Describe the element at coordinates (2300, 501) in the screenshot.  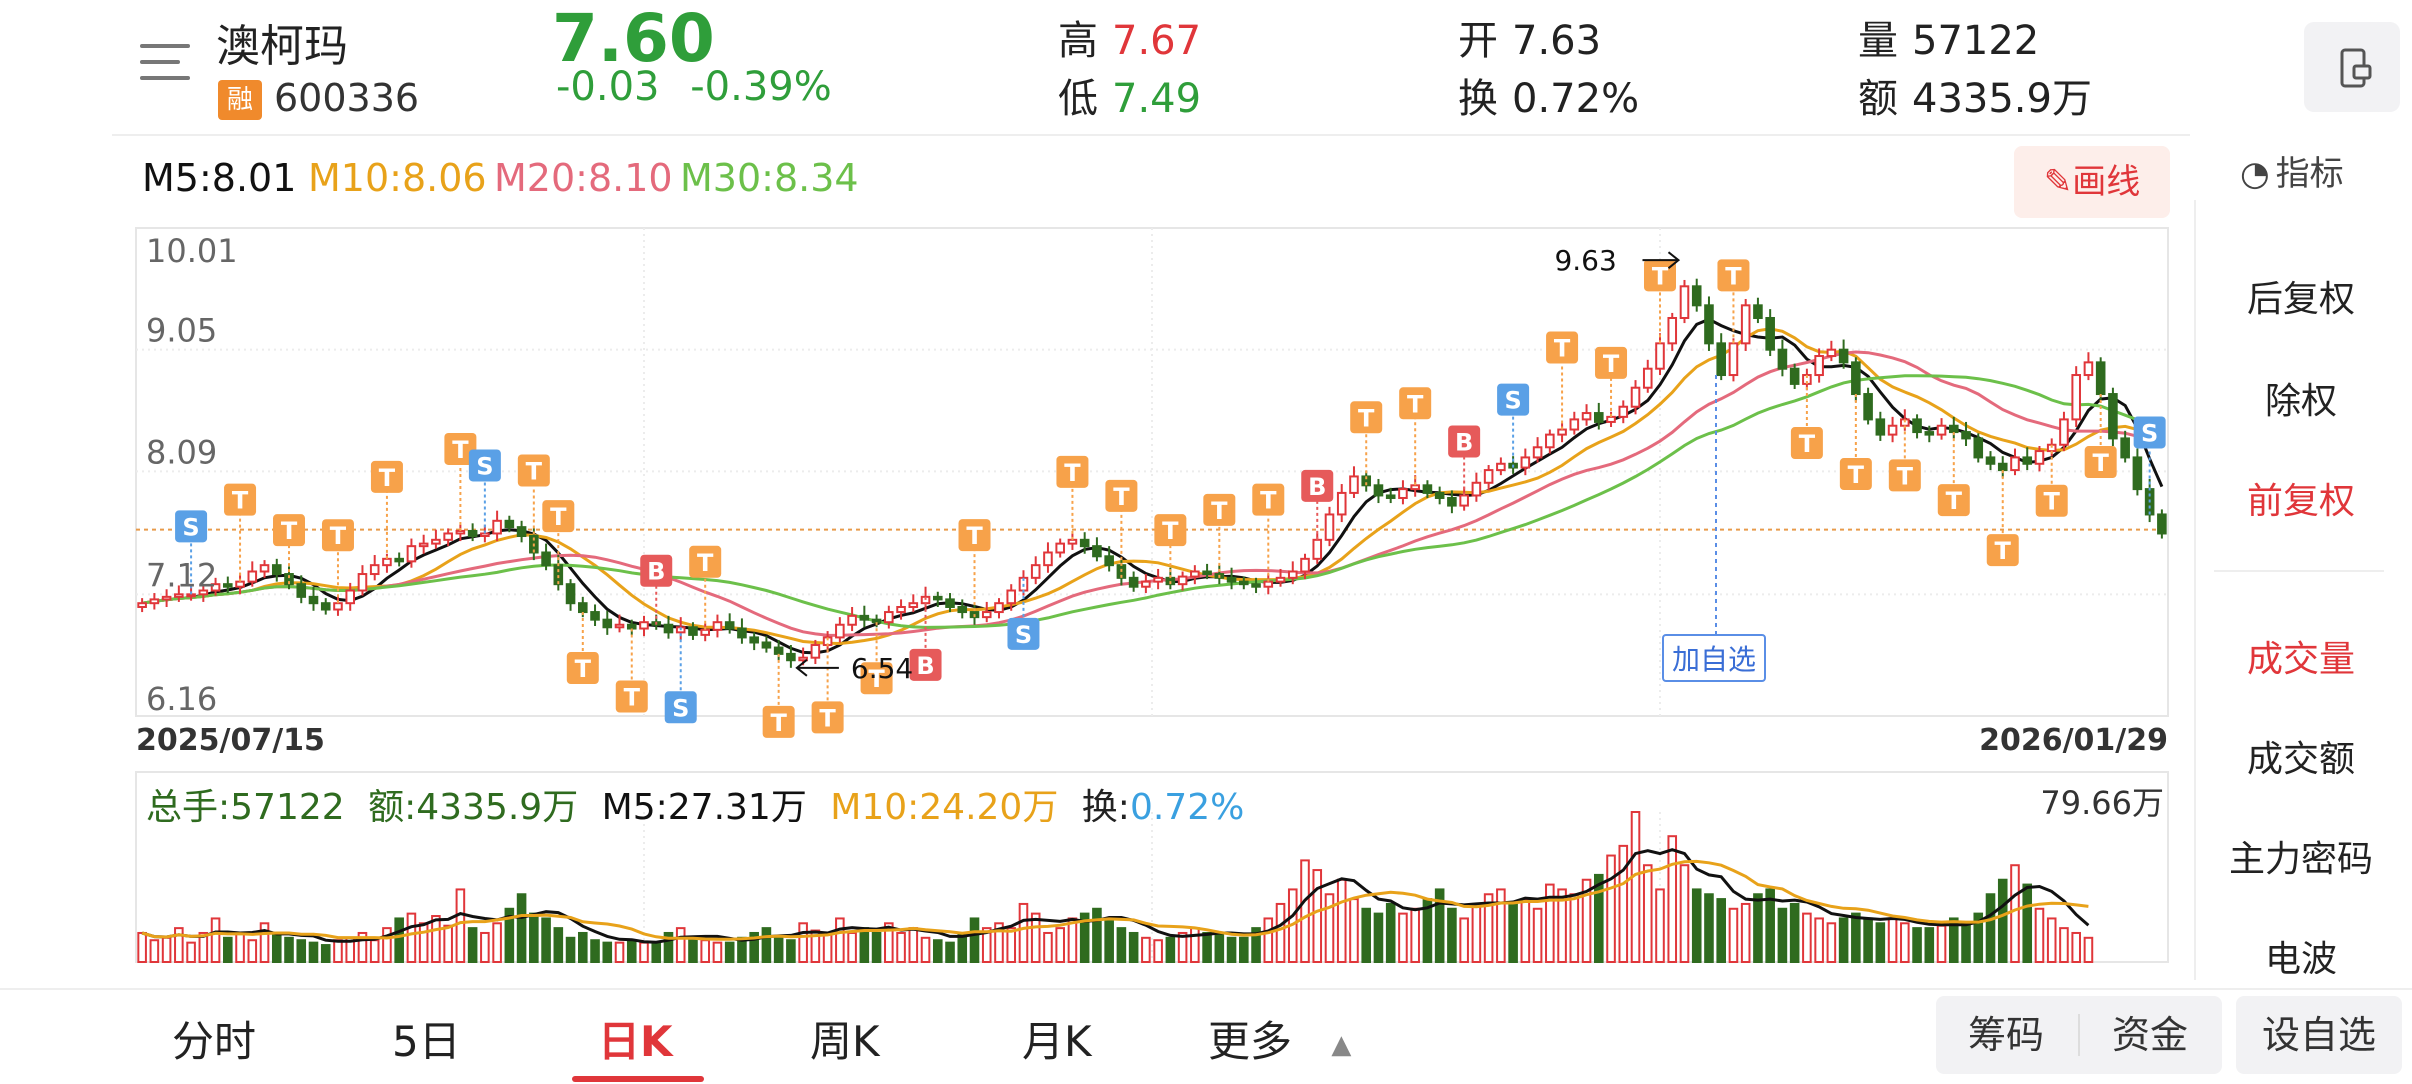
I see `side-item-front-adjust: 前复权` at that location.